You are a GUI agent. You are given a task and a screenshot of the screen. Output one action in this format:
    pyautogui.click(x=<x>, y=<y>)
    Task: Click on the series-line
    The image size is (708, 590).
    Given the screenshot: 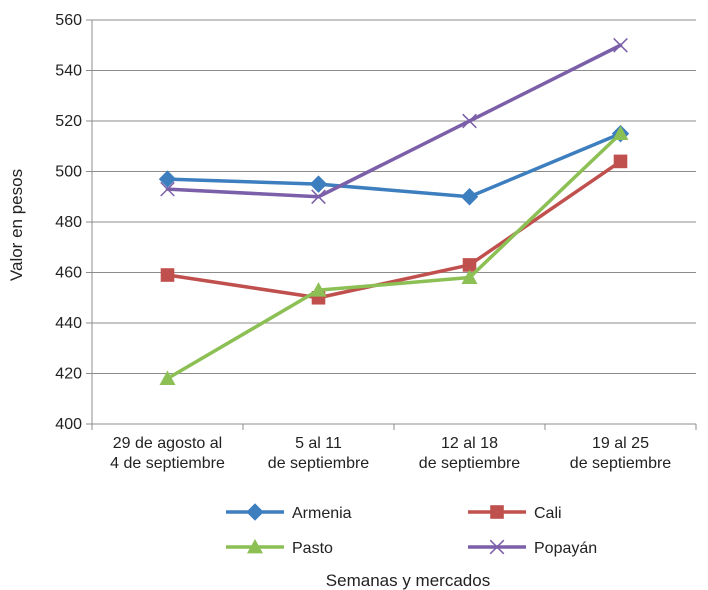 What is the action you would take?
    pyautogui.click(x=394, y=165)
    